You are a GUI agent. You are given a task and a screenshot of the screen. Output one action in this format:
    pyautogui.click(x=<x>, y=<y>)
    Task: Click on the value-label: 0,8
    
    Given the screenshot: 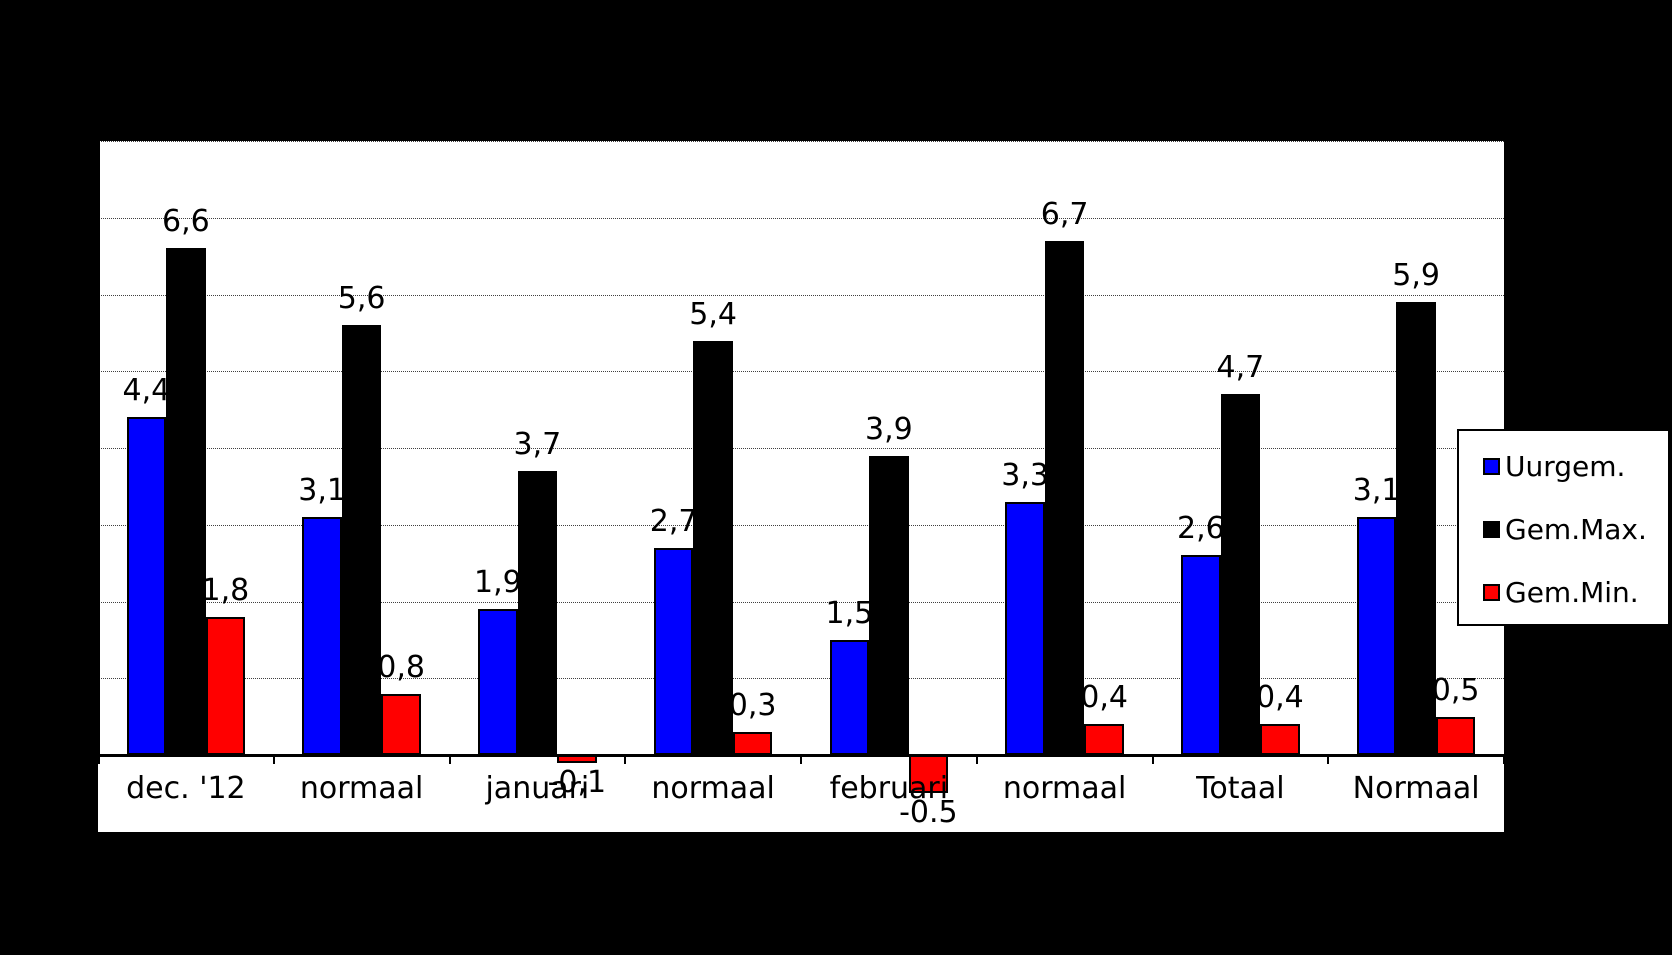 What is the action you would take?
    pyautogui.click(x=401, y=667)
    